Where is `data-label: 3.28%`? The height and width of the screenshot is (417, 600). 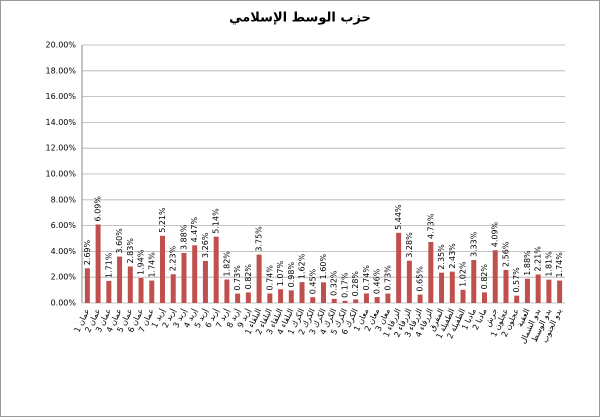 data-label: 3.28% is located at coordinates (409, 245).